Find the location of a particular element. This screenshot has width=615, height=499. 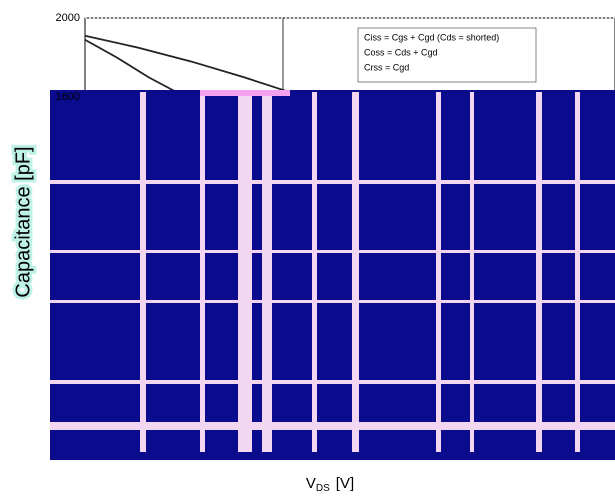

y-tick-label: 1600 is located at coordinates (68, 97).